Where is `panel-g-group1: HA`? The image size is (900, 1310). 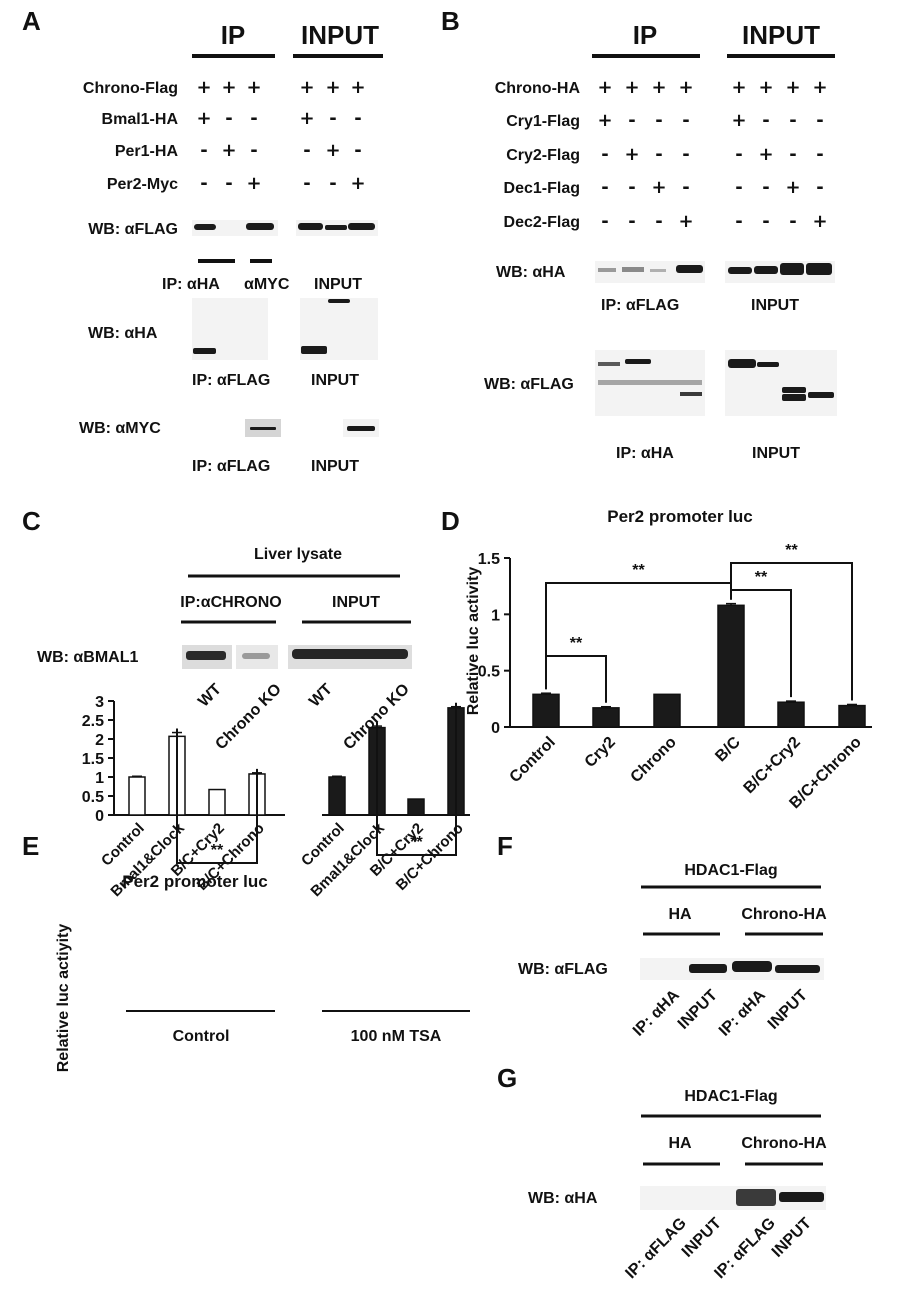 panel-g-group1: HA is located at coordinates (680, 1143).